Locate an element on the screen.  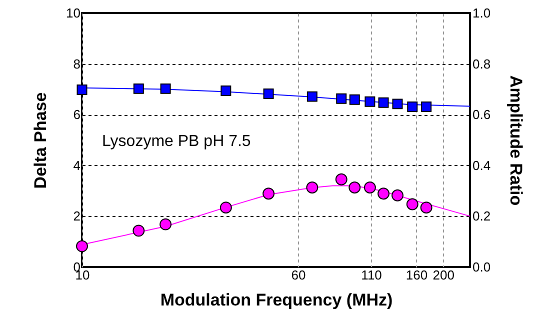
y-tick-label: 4 is located at coordinates (76, 165).